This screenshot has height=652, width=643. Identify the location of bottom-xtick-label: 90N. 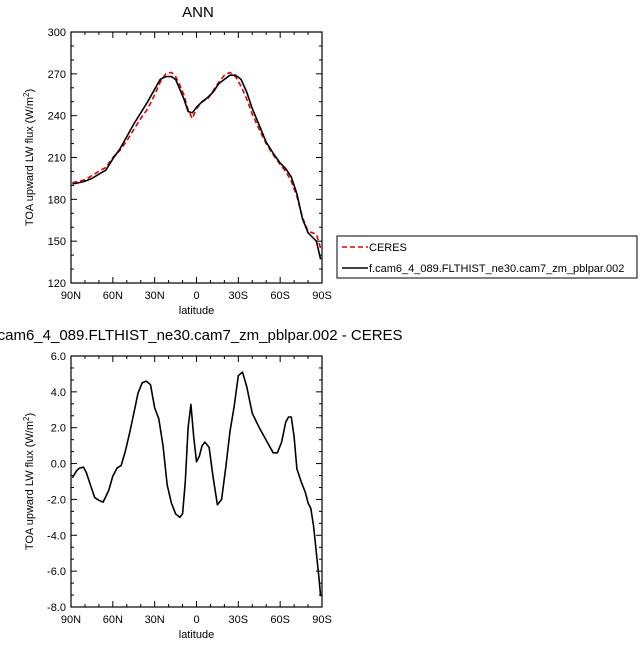
(71, 620).